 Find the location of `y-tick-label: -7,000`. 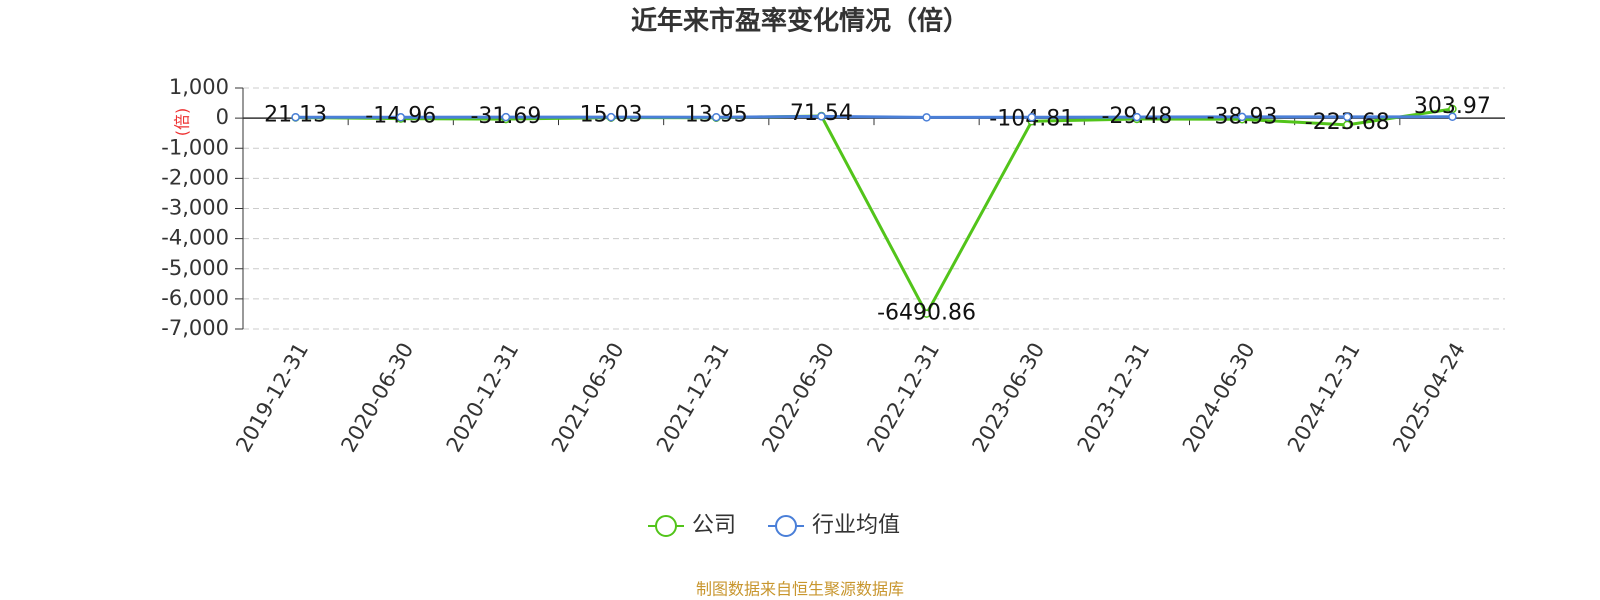

y-tick-label: -7,000 is located at coordinates (195, 328).